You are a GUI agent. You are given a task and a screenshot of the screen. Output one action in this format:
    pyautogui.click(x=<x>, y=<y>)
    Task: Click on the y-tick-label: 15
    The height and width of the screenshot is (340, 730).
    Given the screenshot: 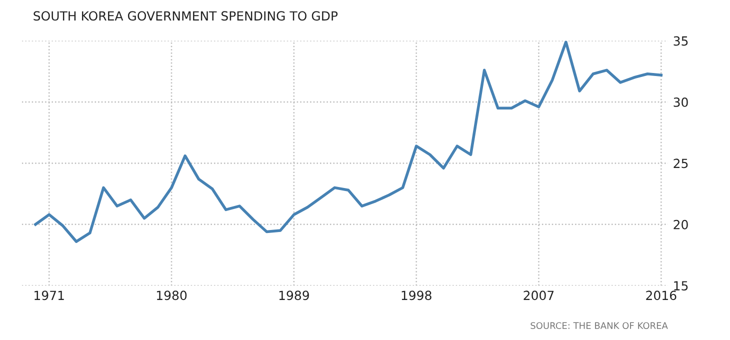 What is the action you would take?
    pyautogui.click(x=681, y=286)
    